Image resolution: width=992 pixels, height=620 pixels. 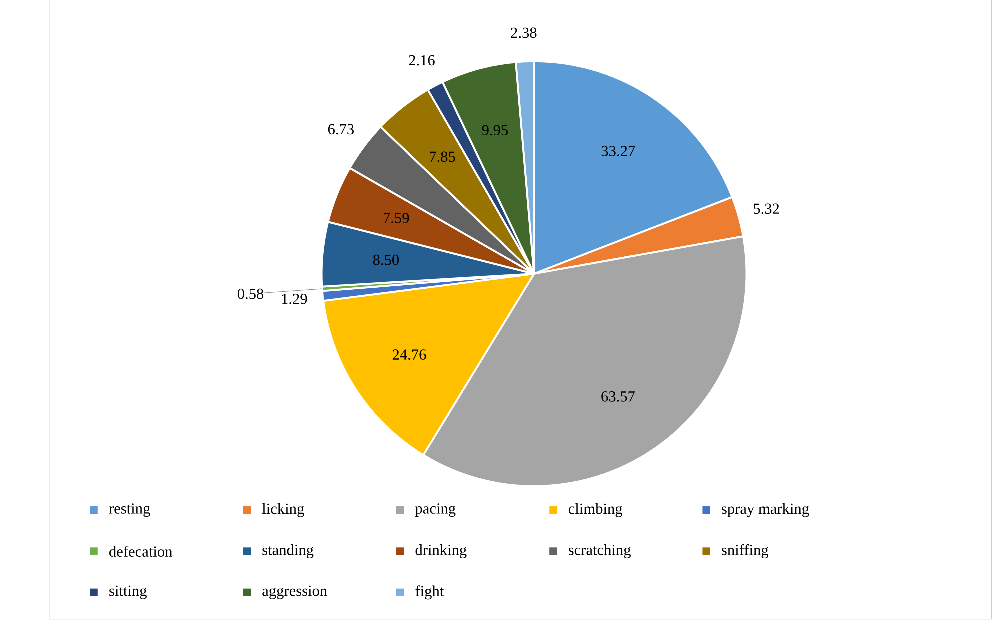 What do you see at coordinates (128, 593) in the screenshot?
I see `legend-label: sitting` at bounding box center [128, 593].